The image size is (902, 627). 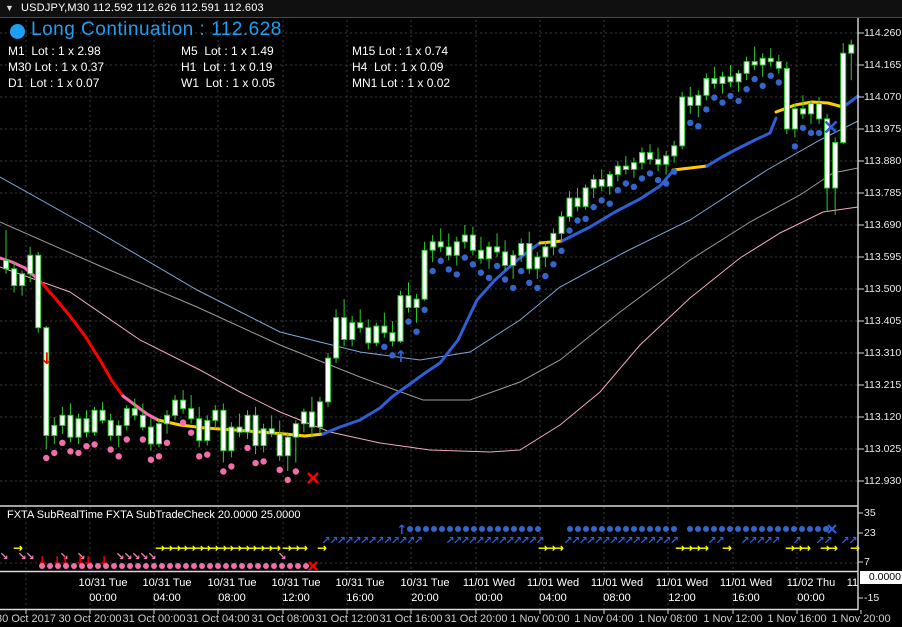 I want to click on price-axis-label: 113.500, so click(x=883, y=288).